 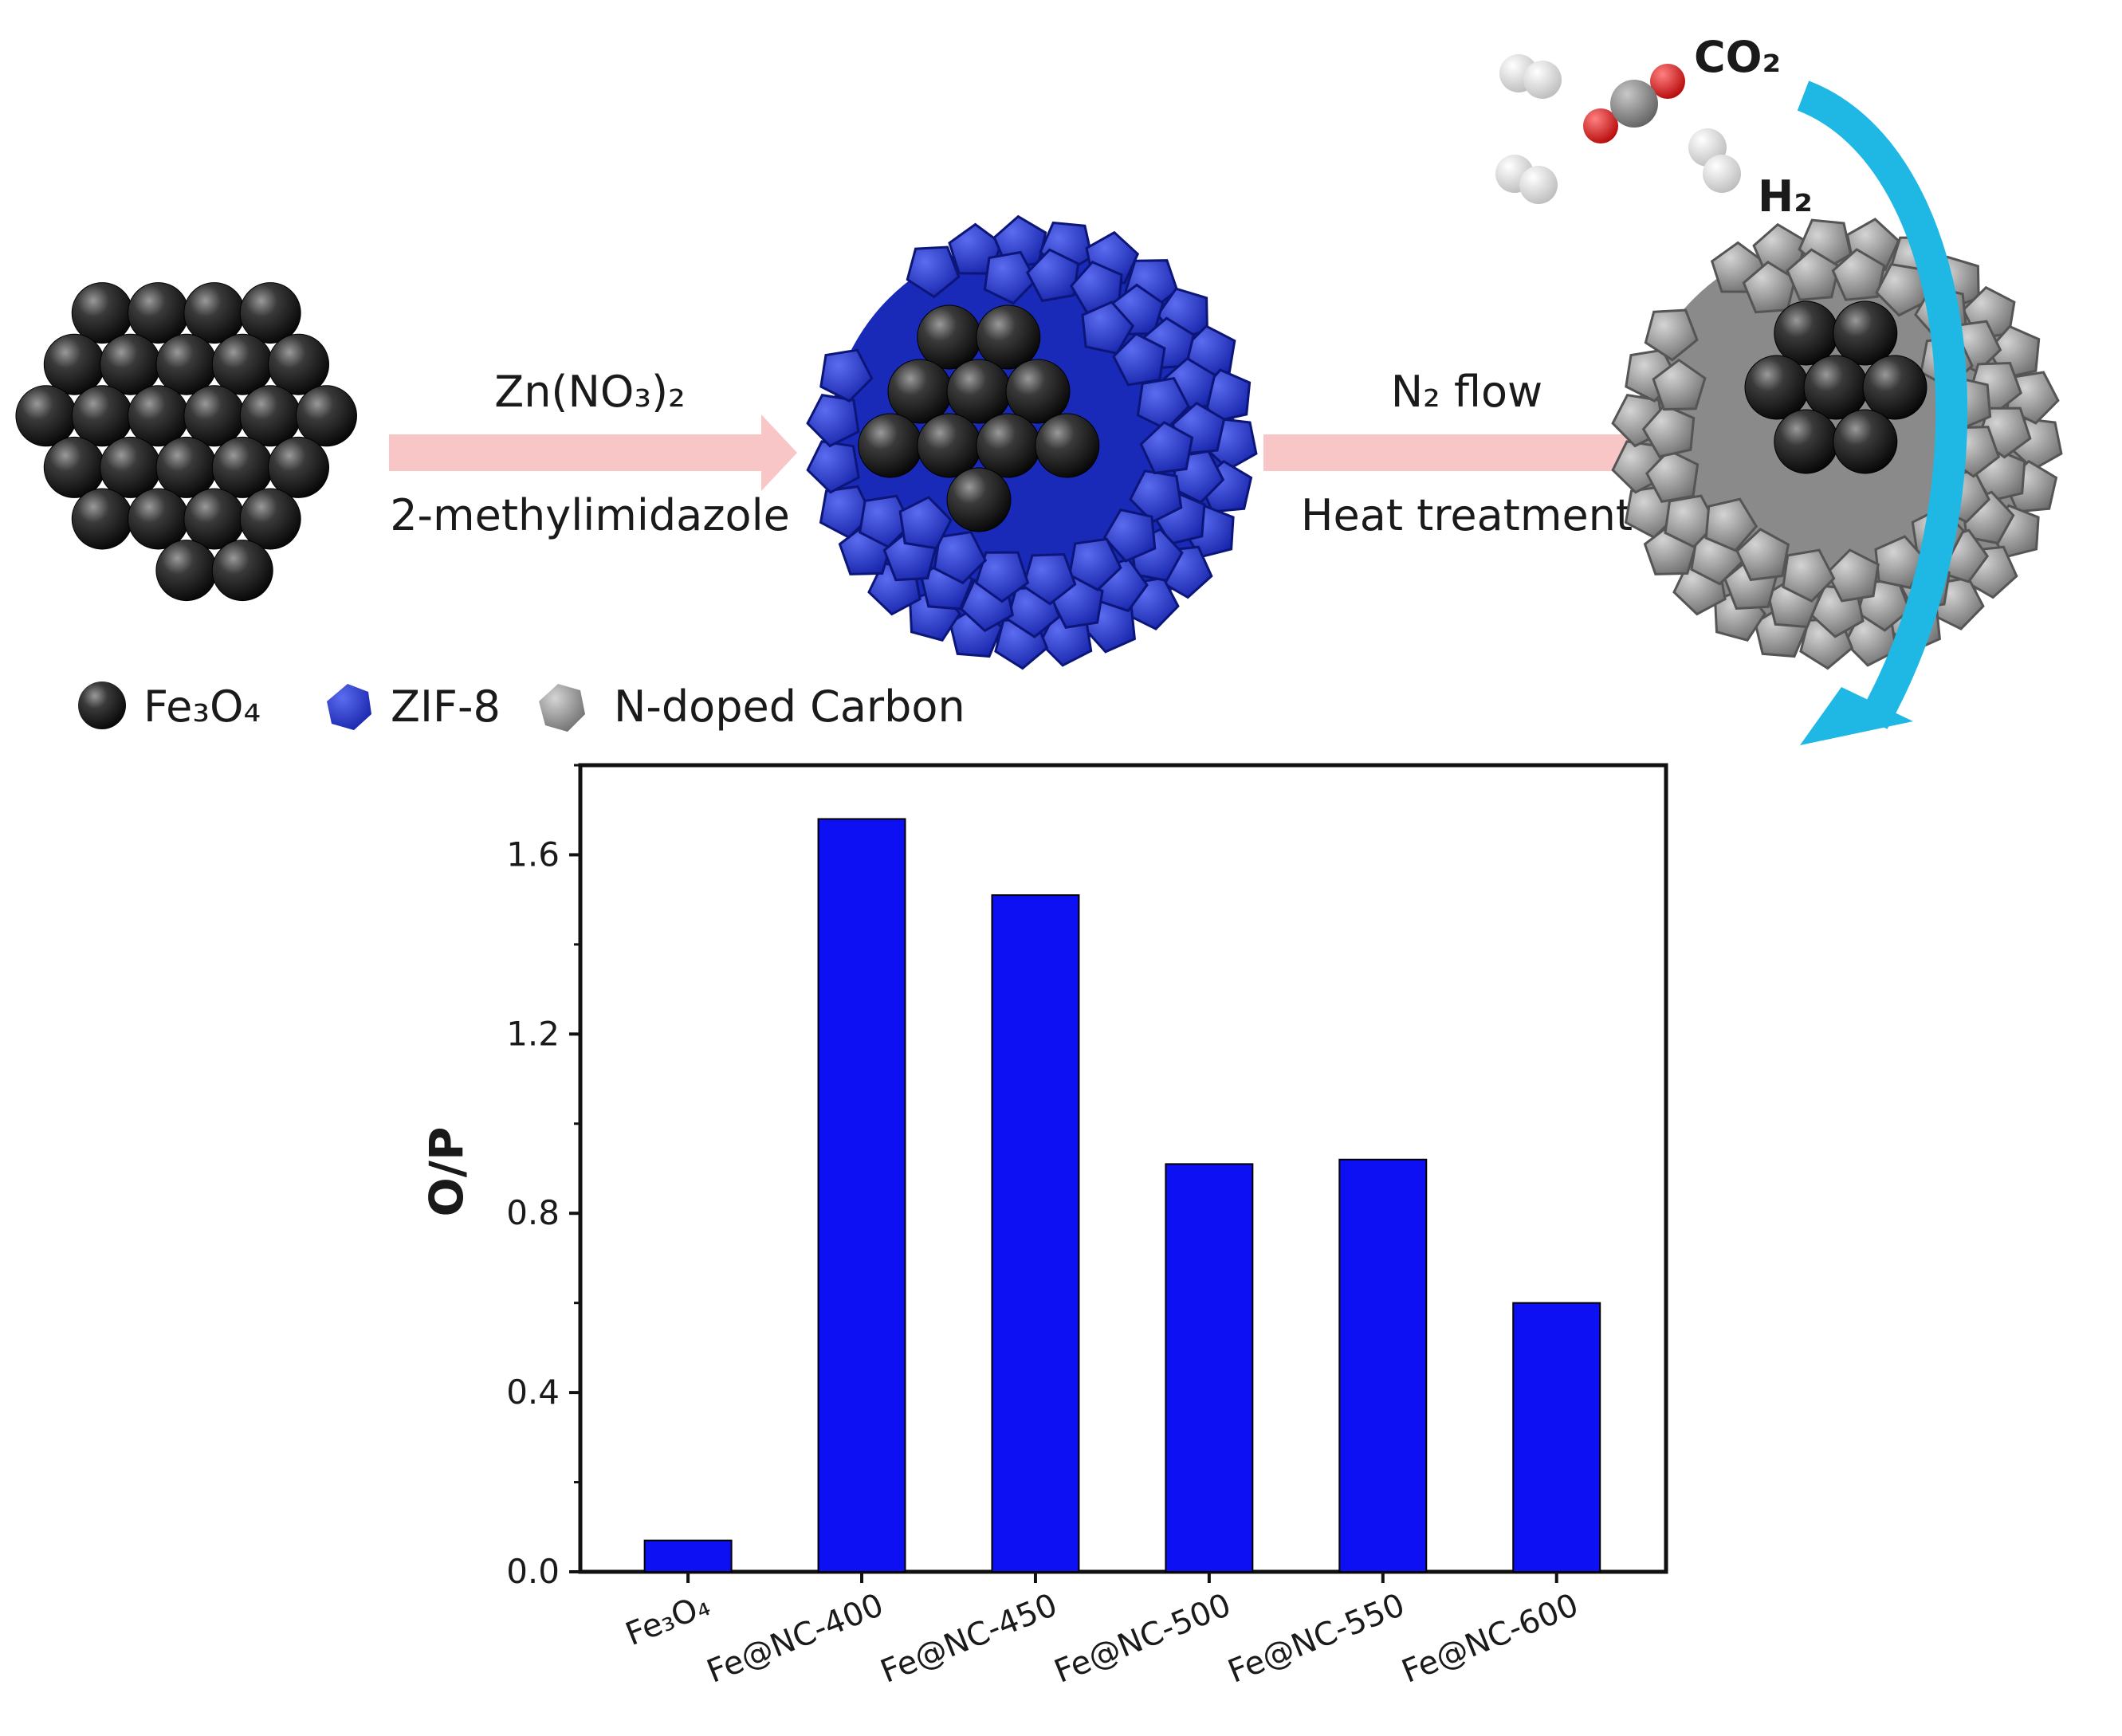 I want to click on y-tick-label: 1.6, so click(x=533, y=855).